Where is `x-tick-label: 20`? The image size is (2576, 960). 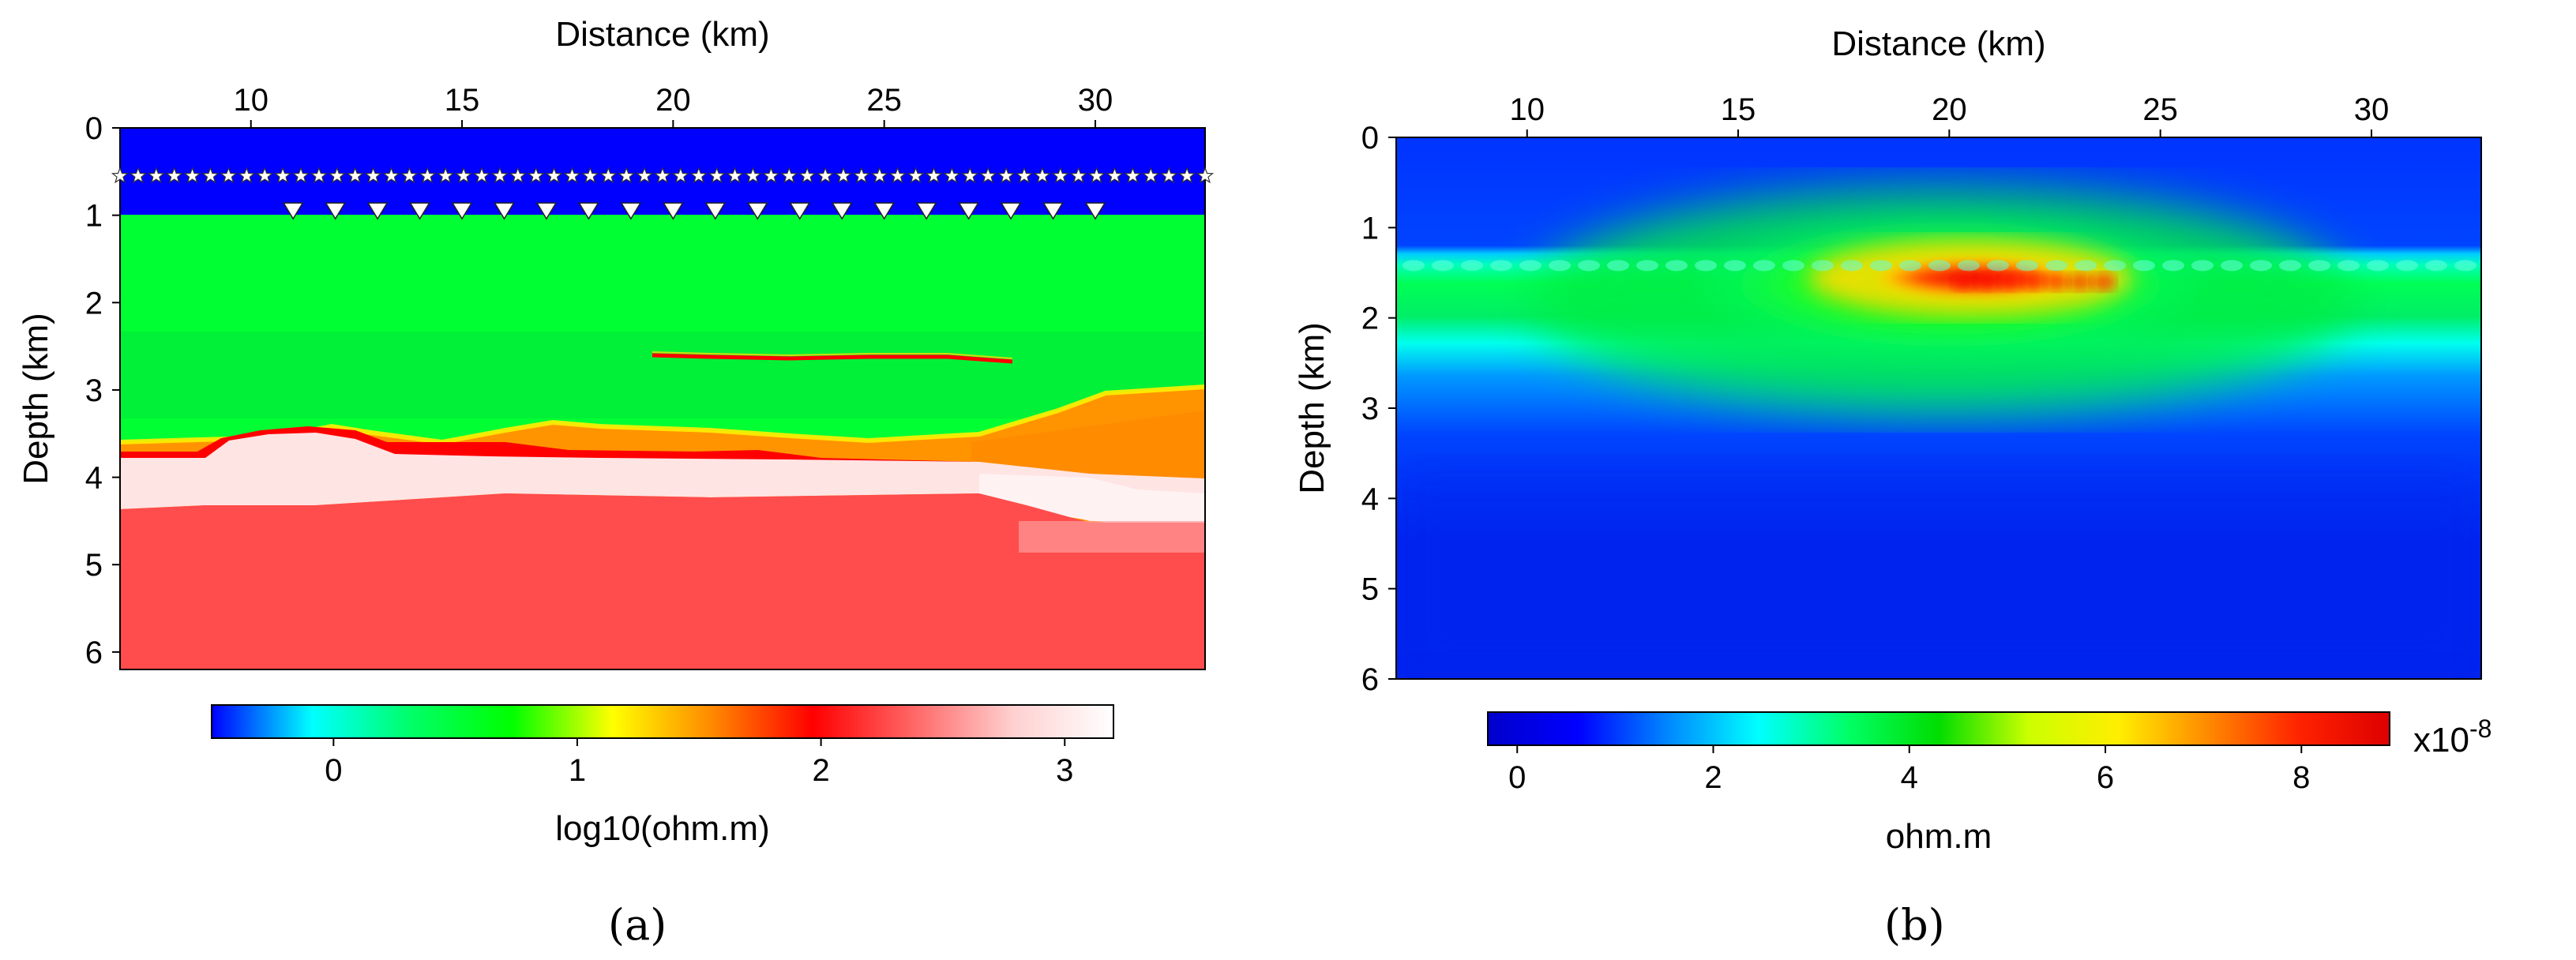
x-tick-label: 20 is located at coordinates (673, 100).